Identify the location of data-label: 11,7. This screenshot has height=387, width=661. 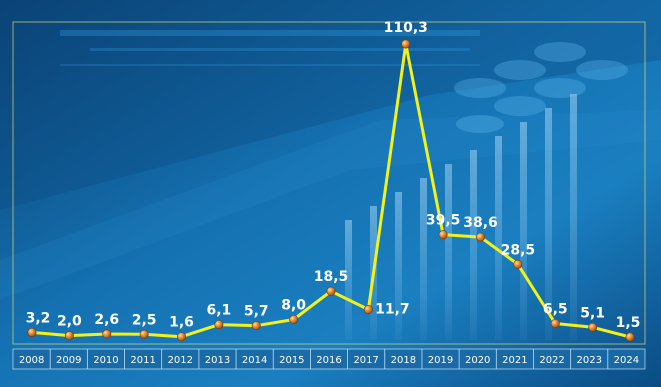
(392, 309).